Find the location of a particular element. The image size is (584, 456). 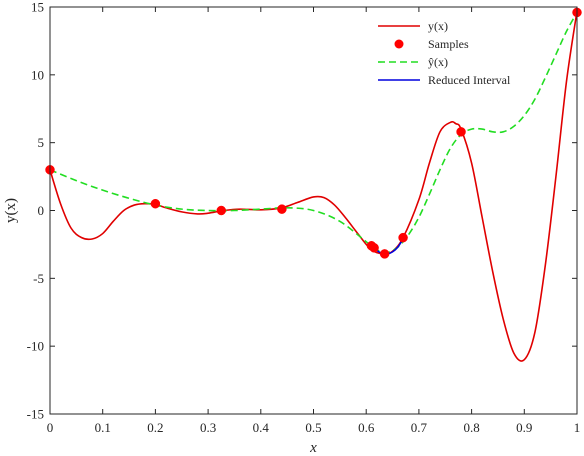

x-tick-label: 0.5 is located at coordinates (313, 427).